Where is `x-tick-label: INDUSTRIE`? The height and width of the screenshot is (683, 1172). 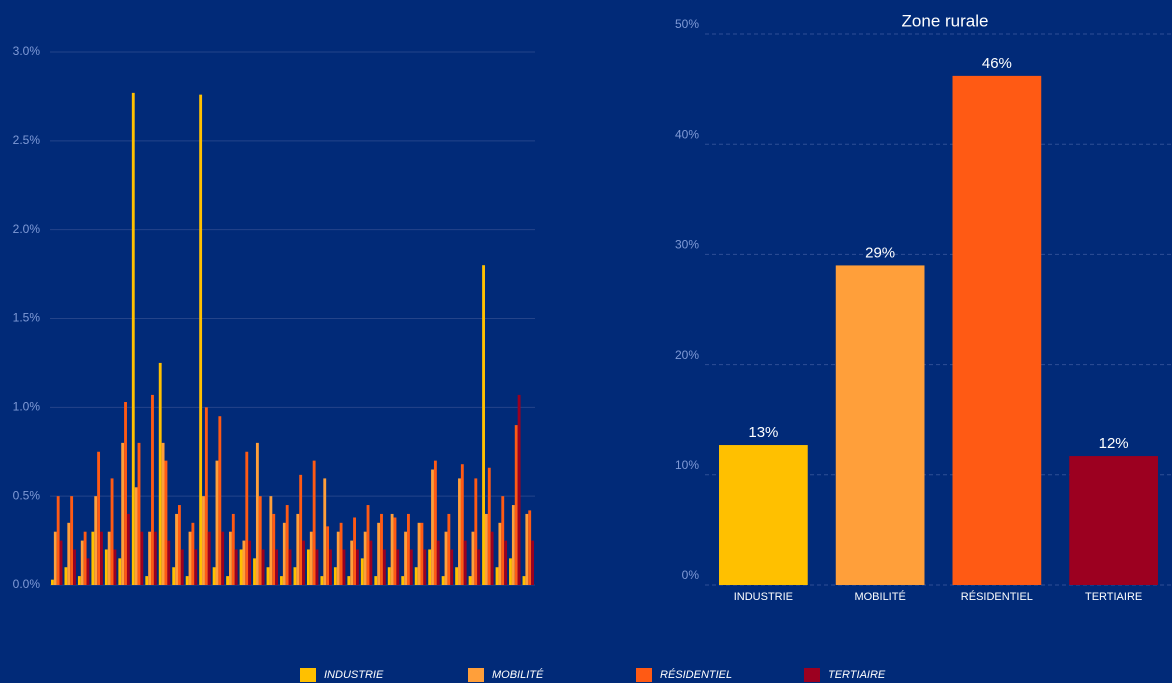
x-tick-label: INDUSTRIE is located at coordinates (763, 597).